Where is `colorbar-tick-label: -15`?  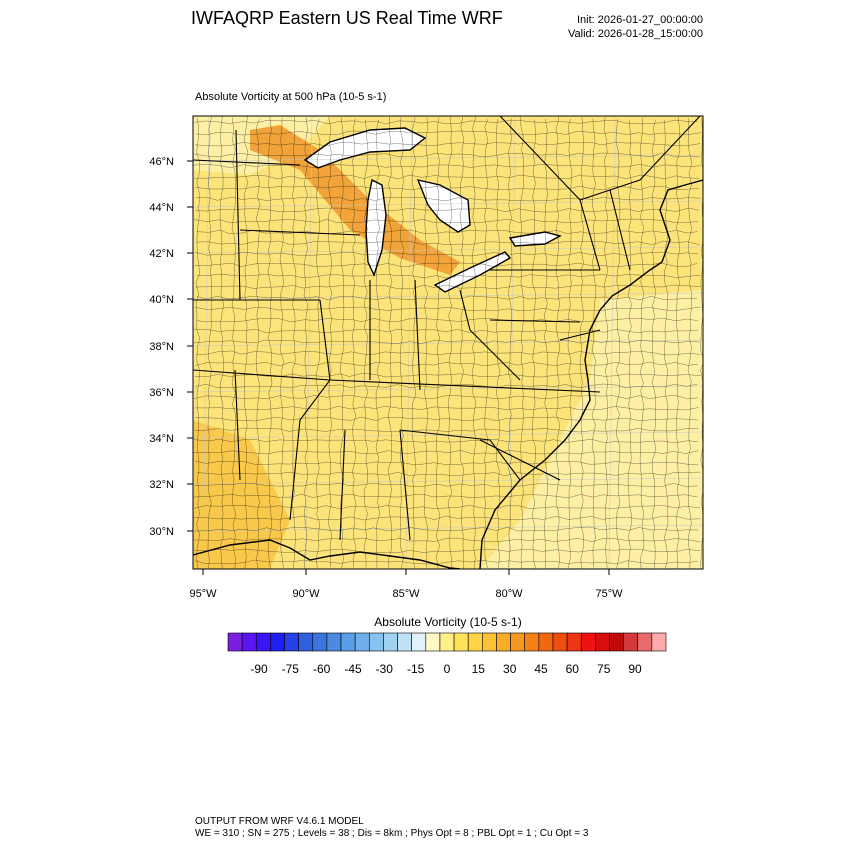
colorbar-tick-label: -15 is located at coordinates (416, 669).